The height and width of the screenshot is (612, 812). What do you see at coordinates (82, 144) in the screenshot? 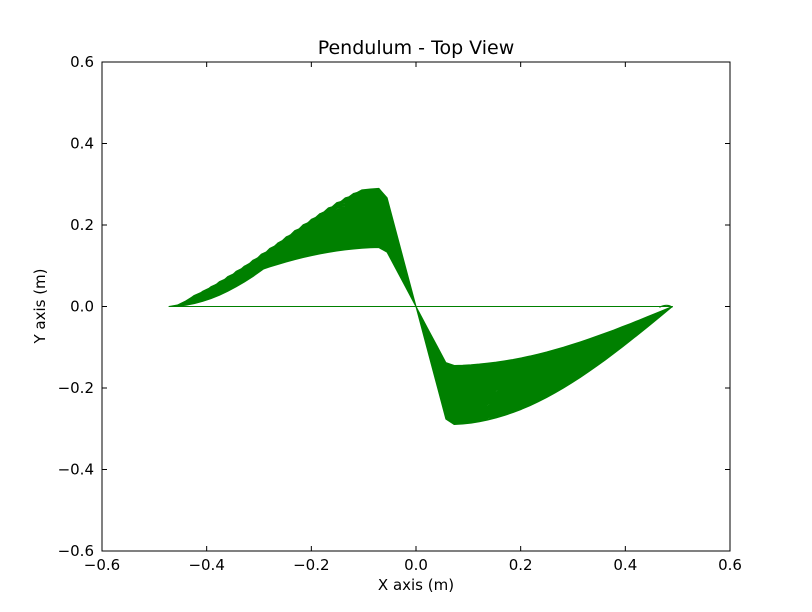
I see `y-tick-label: 0.4` at bounding box center [82, 144].